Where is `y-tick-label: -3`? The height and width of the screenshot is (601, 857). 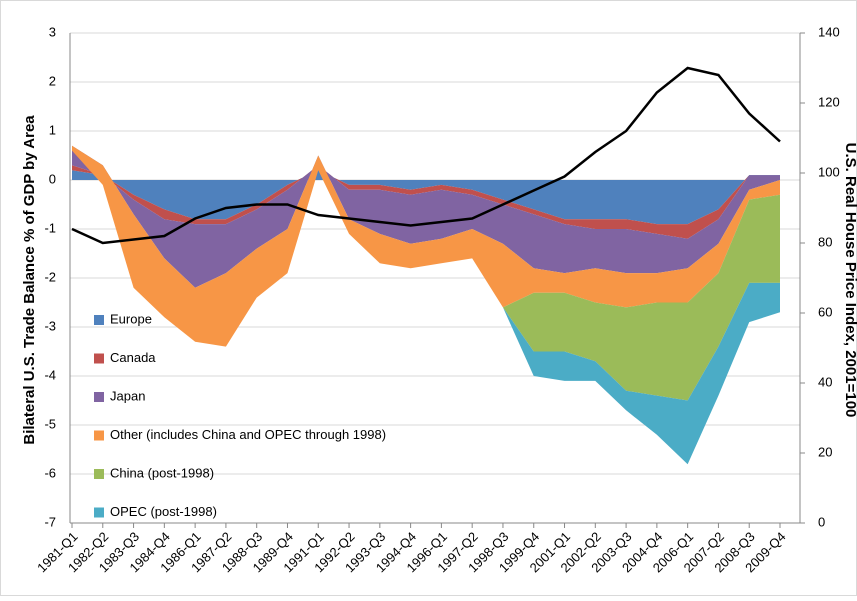 y-tick-label: -3 is located at coordinates (50, 325).